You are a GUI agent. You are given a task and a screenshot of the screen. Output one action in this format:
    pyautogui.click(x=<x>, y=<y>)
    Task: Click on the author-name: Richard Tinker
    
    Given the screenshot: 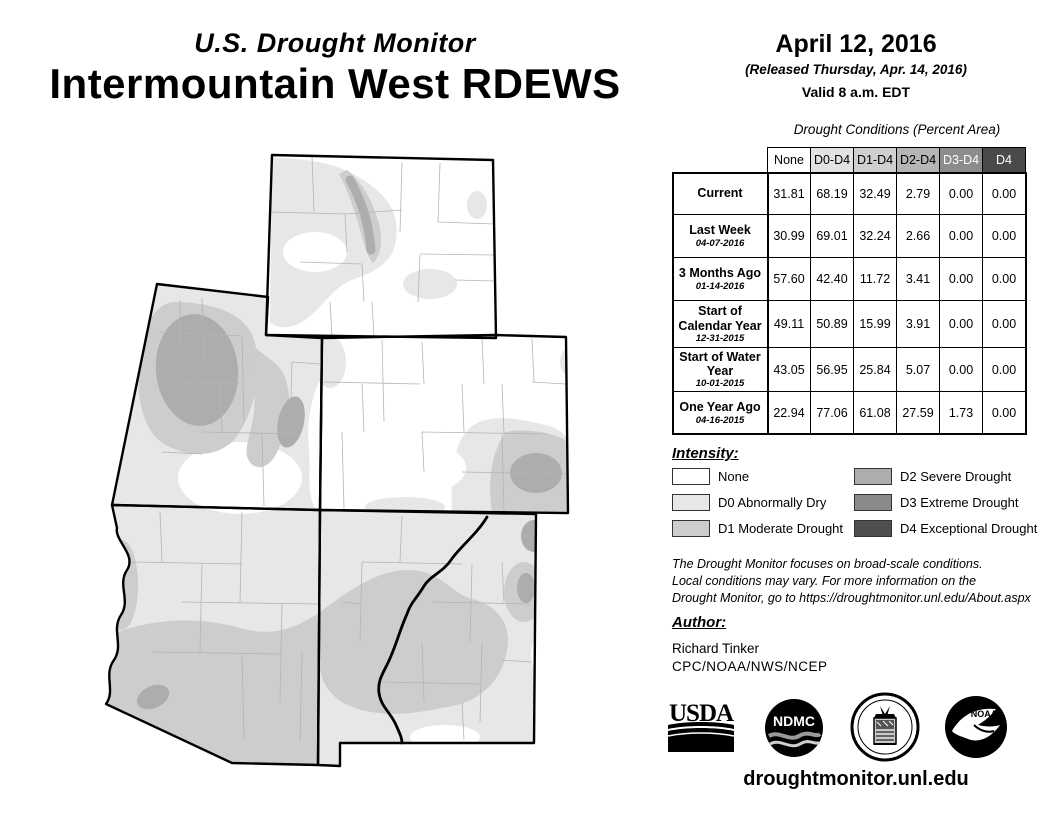 What is the action you would take?
    pyautogui.click(x=716, y=648)
    